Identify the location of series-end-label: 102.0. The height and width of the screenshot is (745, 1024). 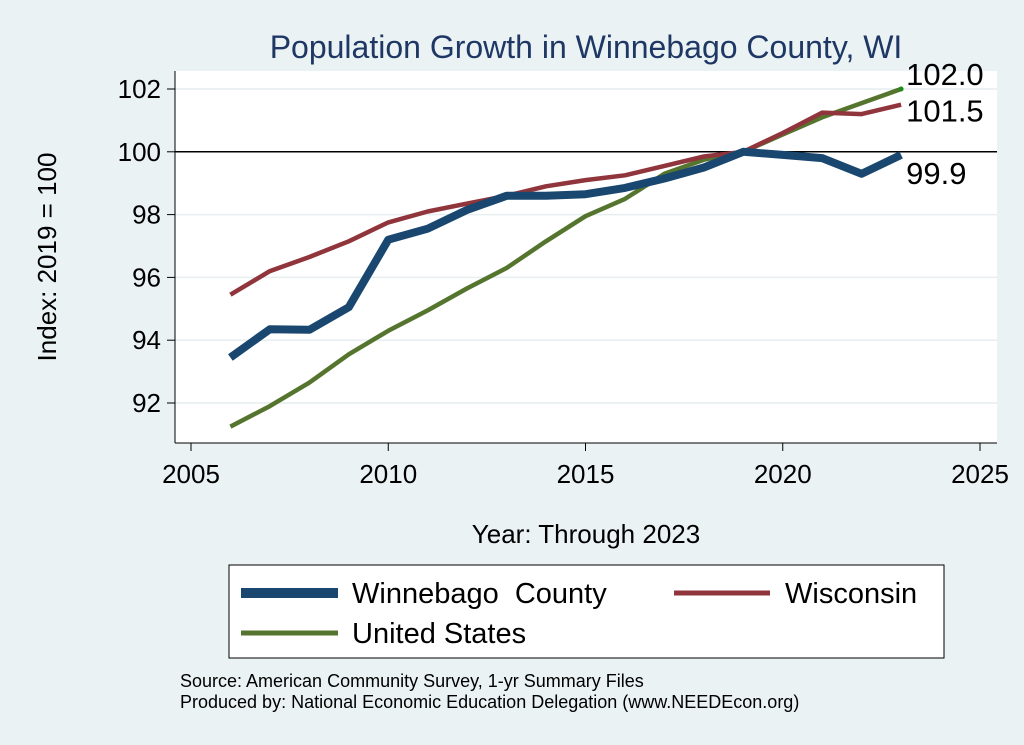
(945, 74).